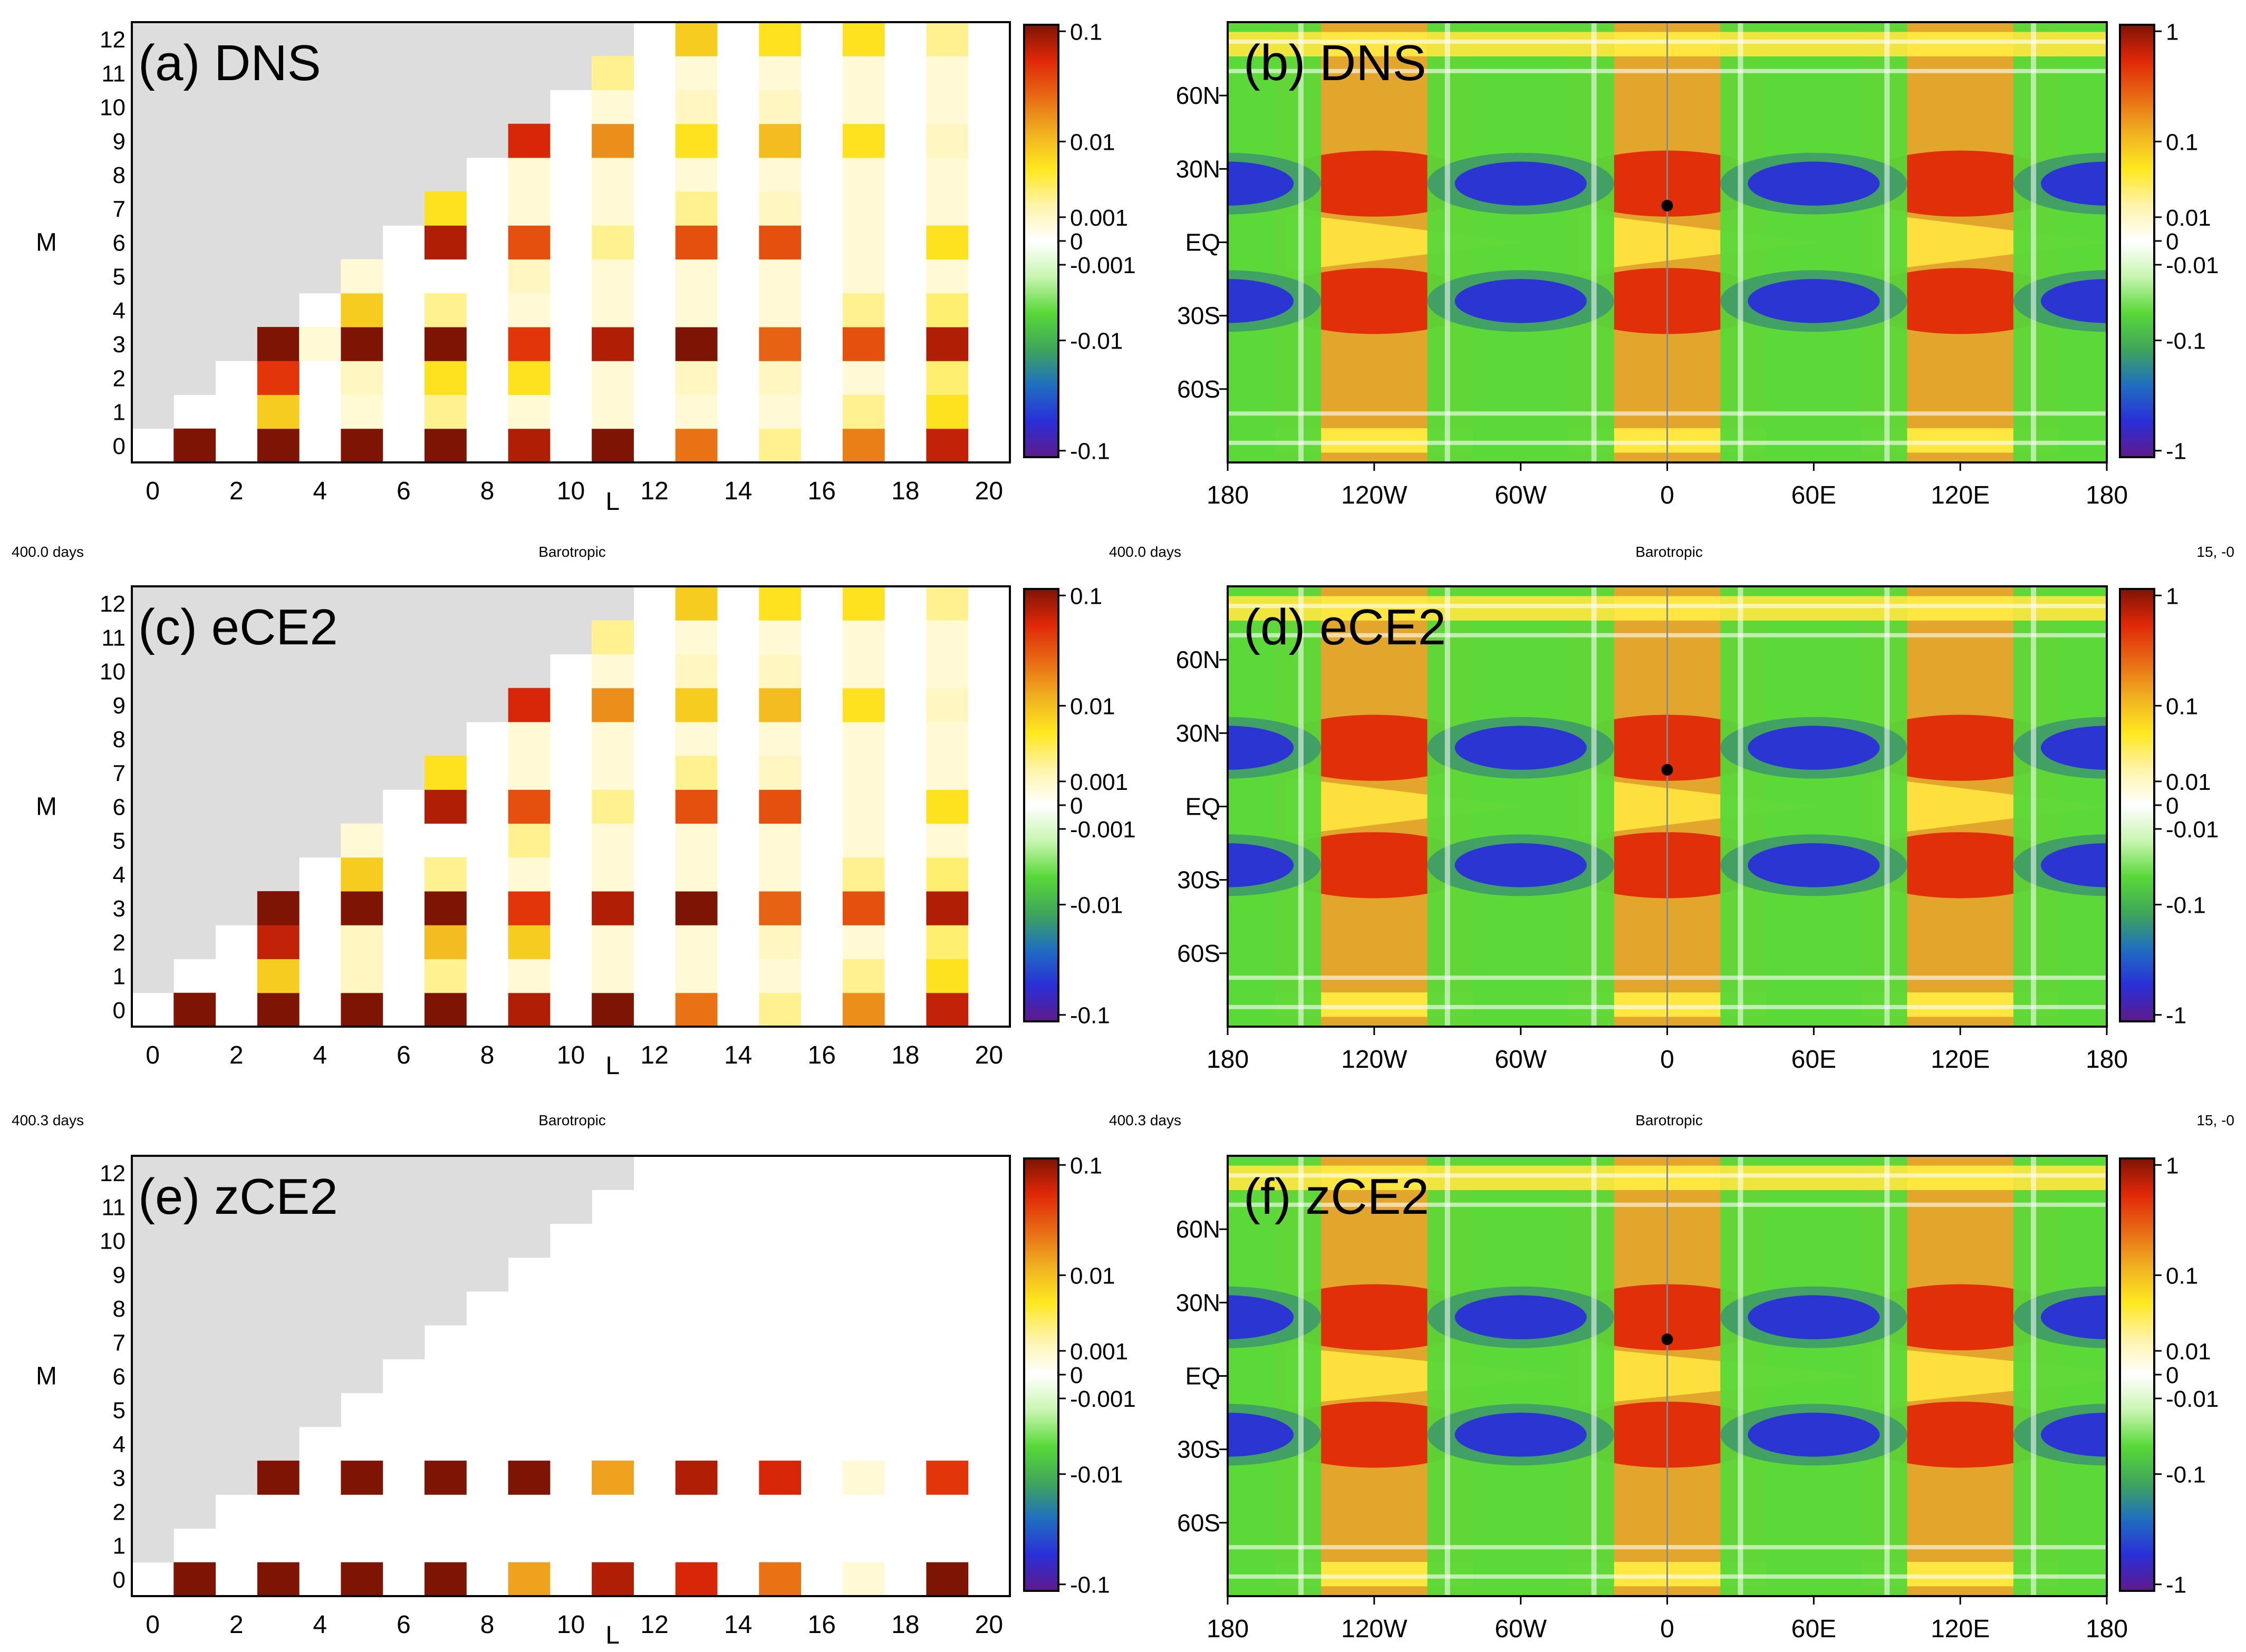 This screenshot has width=2246, height=1652. I want to click on panel-f-colorbar-label: -1, so click(2176, 1585).